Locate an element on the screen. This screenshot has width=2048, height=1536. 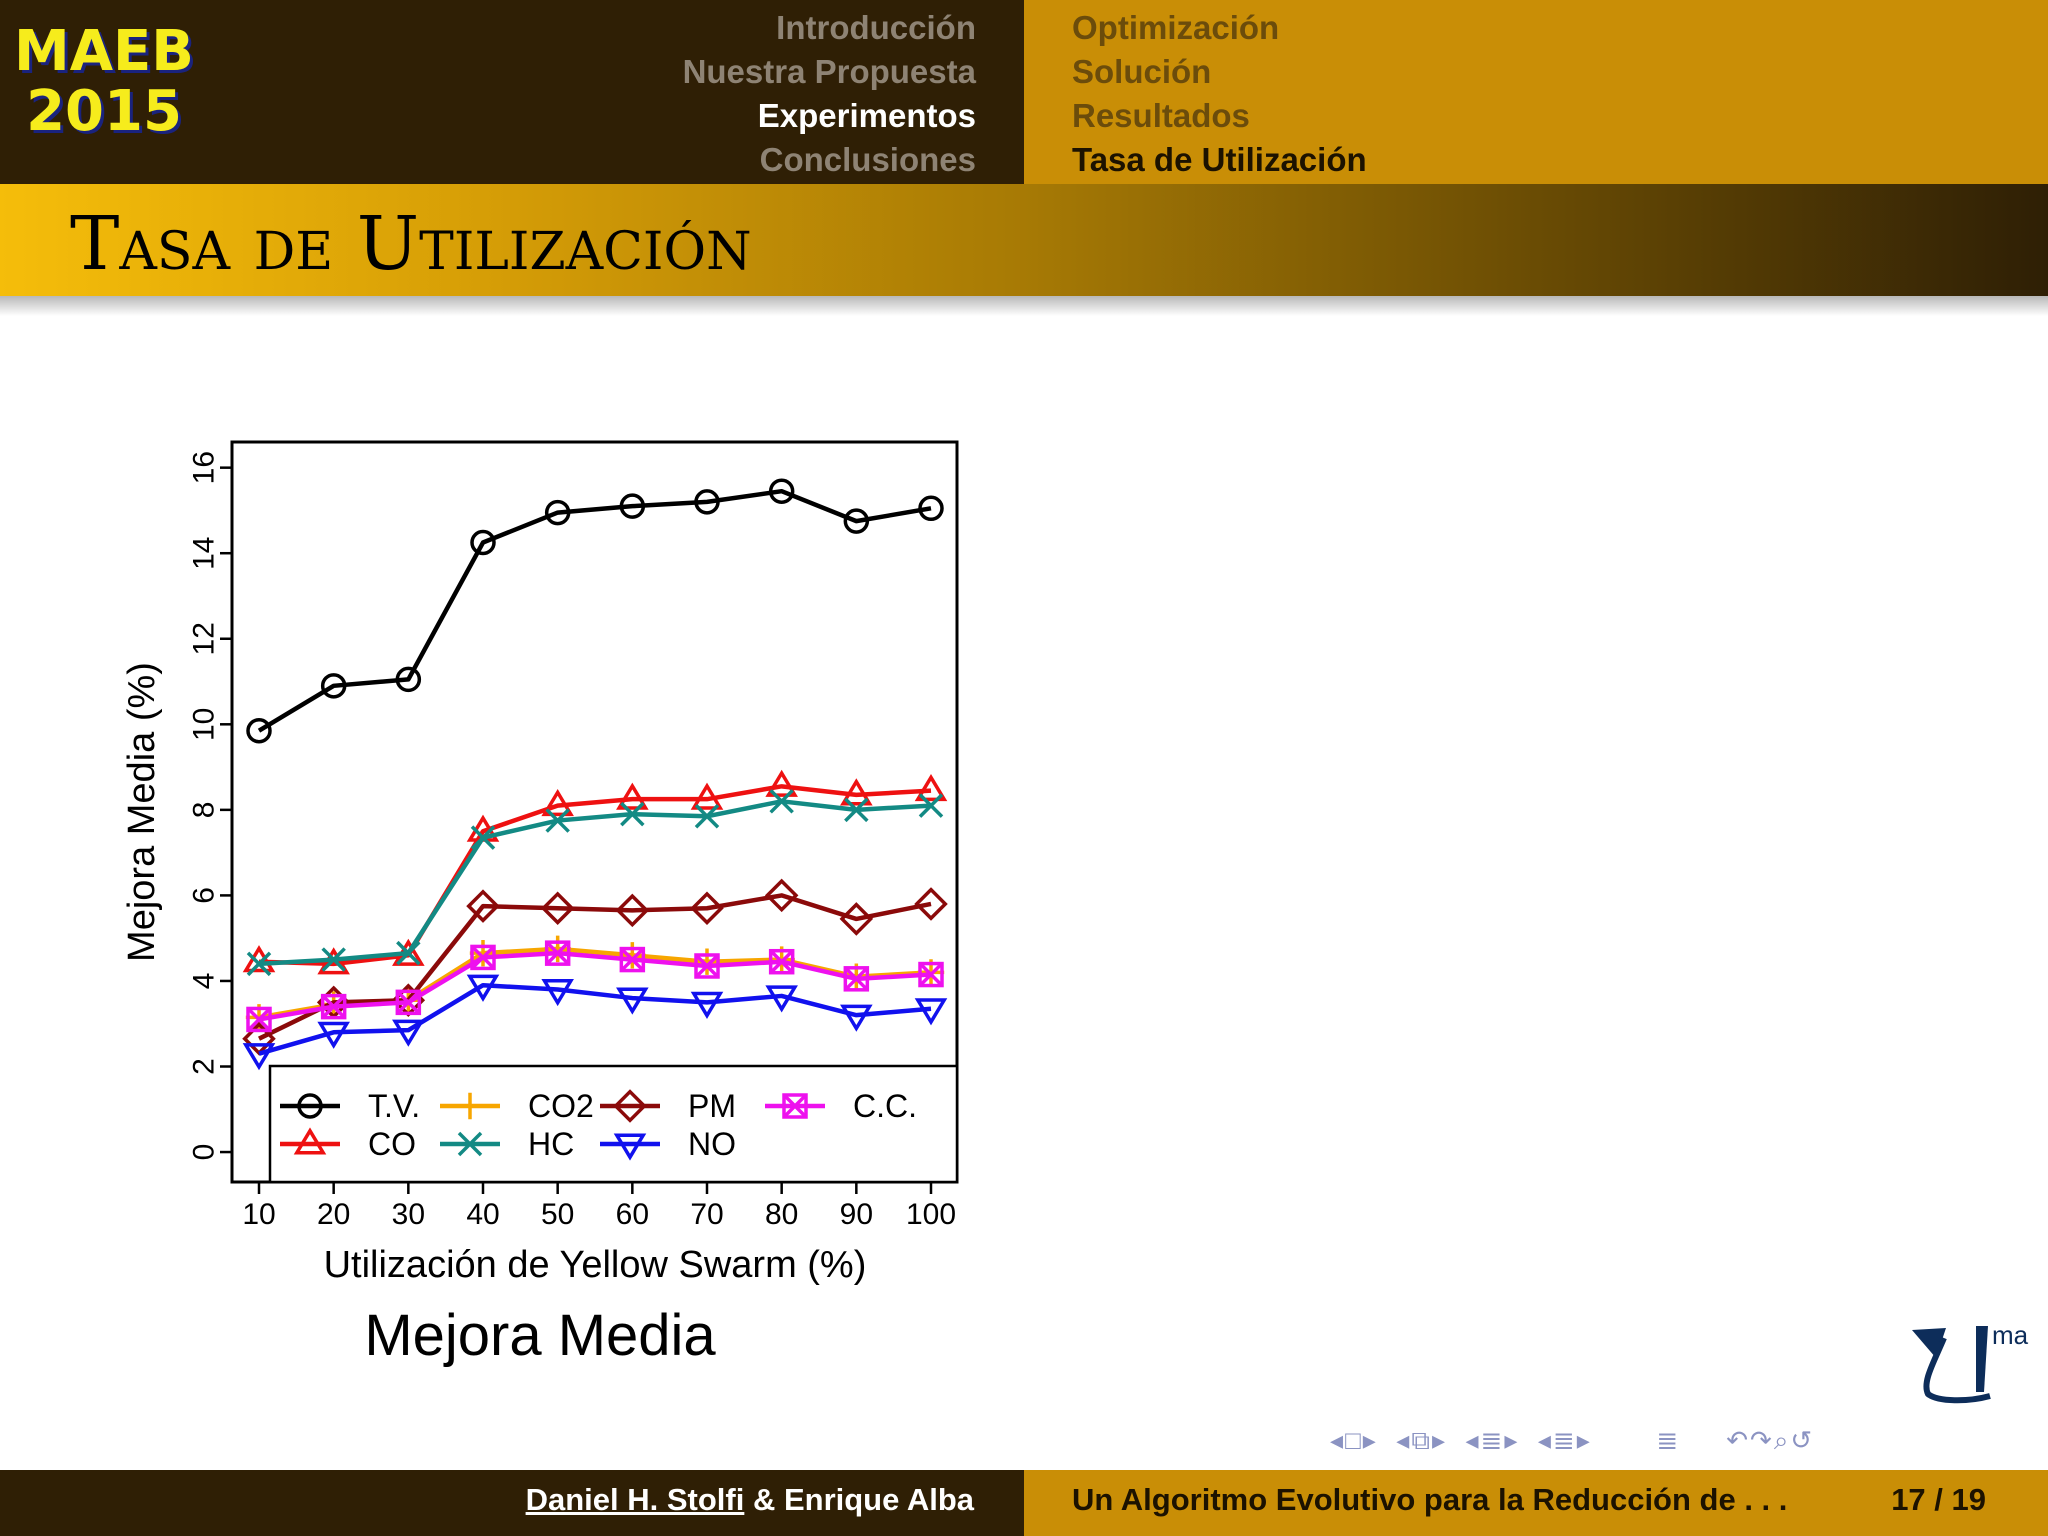
outline-icon: ≣ is located at coordinates (1668, 1440).